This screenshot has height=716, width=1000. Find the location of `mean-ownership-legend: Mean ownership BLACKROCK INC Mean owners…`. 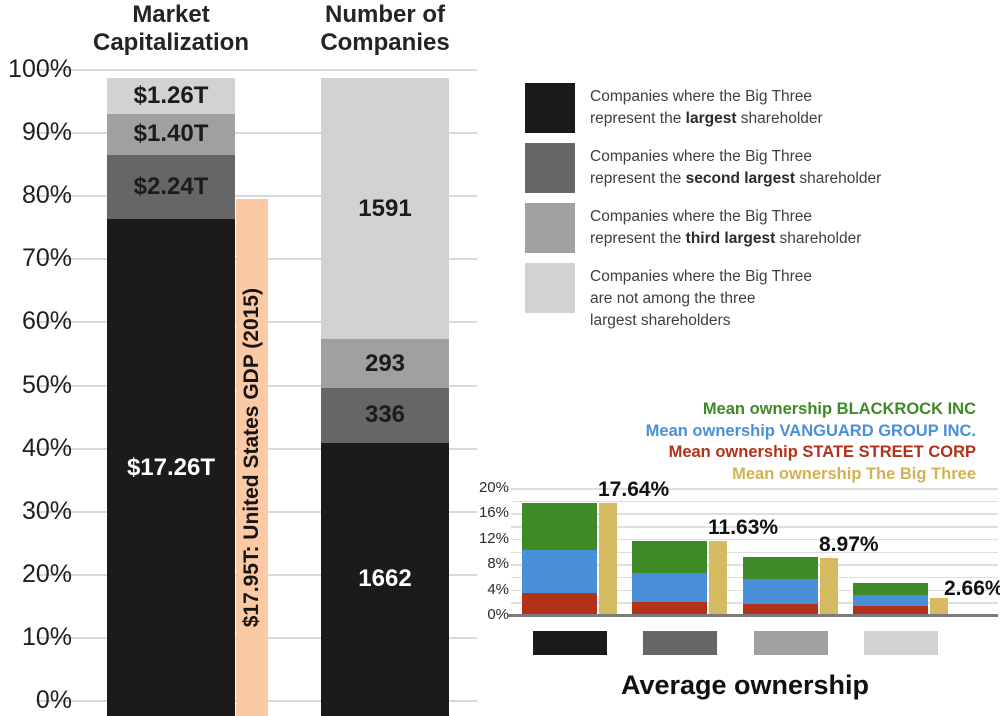

mean-ownership-legend: Mean ownership BLACKROCK INC Mean owners… is located at coordinates (776, 442).